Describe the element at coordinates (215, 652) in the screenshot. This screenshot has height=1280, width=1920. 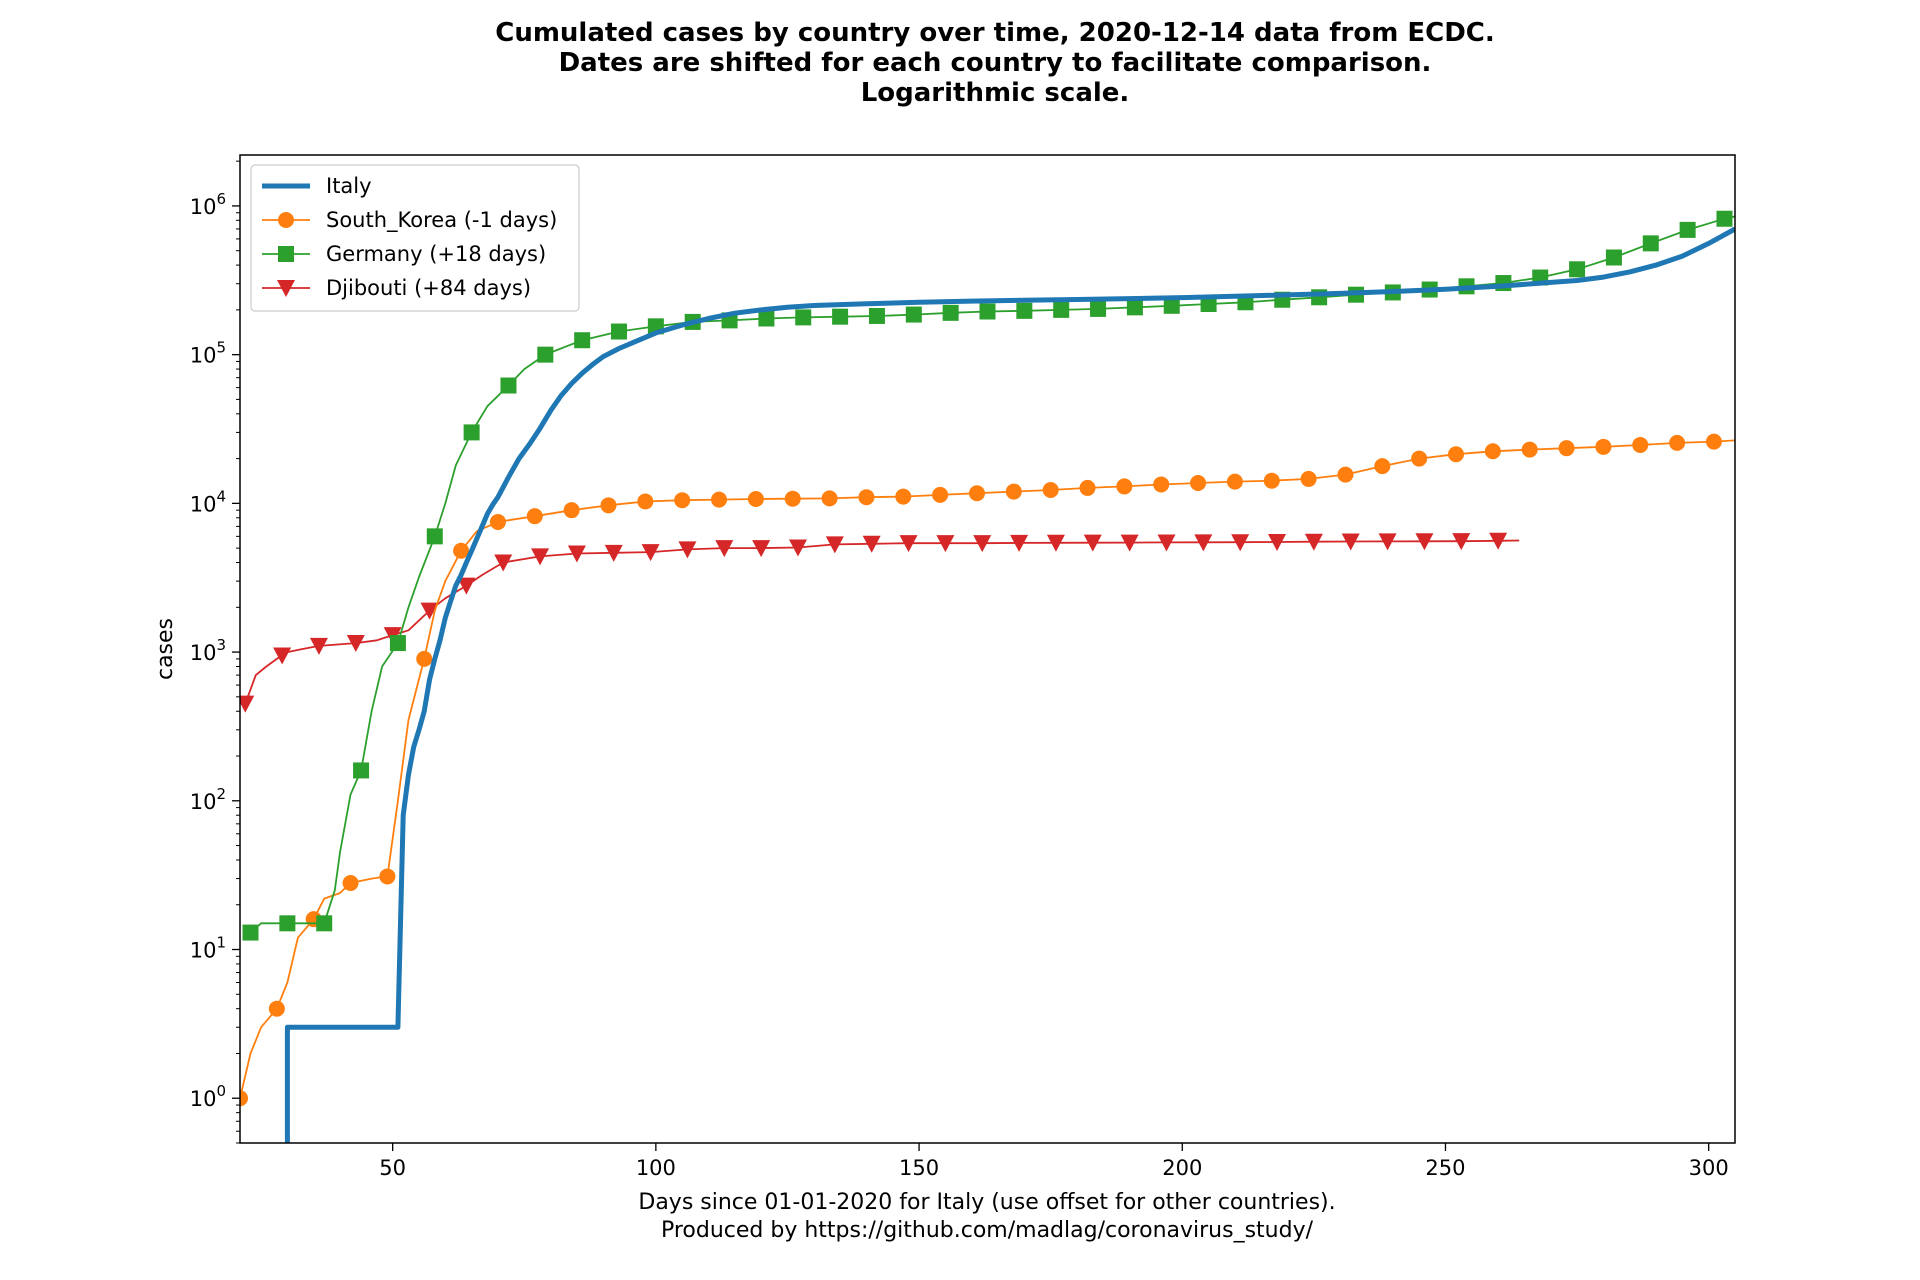
I see `y-axis: 10⁰ 10¹ 10² 10³ 10⁴ 10⁵ 10⁶` at that location.